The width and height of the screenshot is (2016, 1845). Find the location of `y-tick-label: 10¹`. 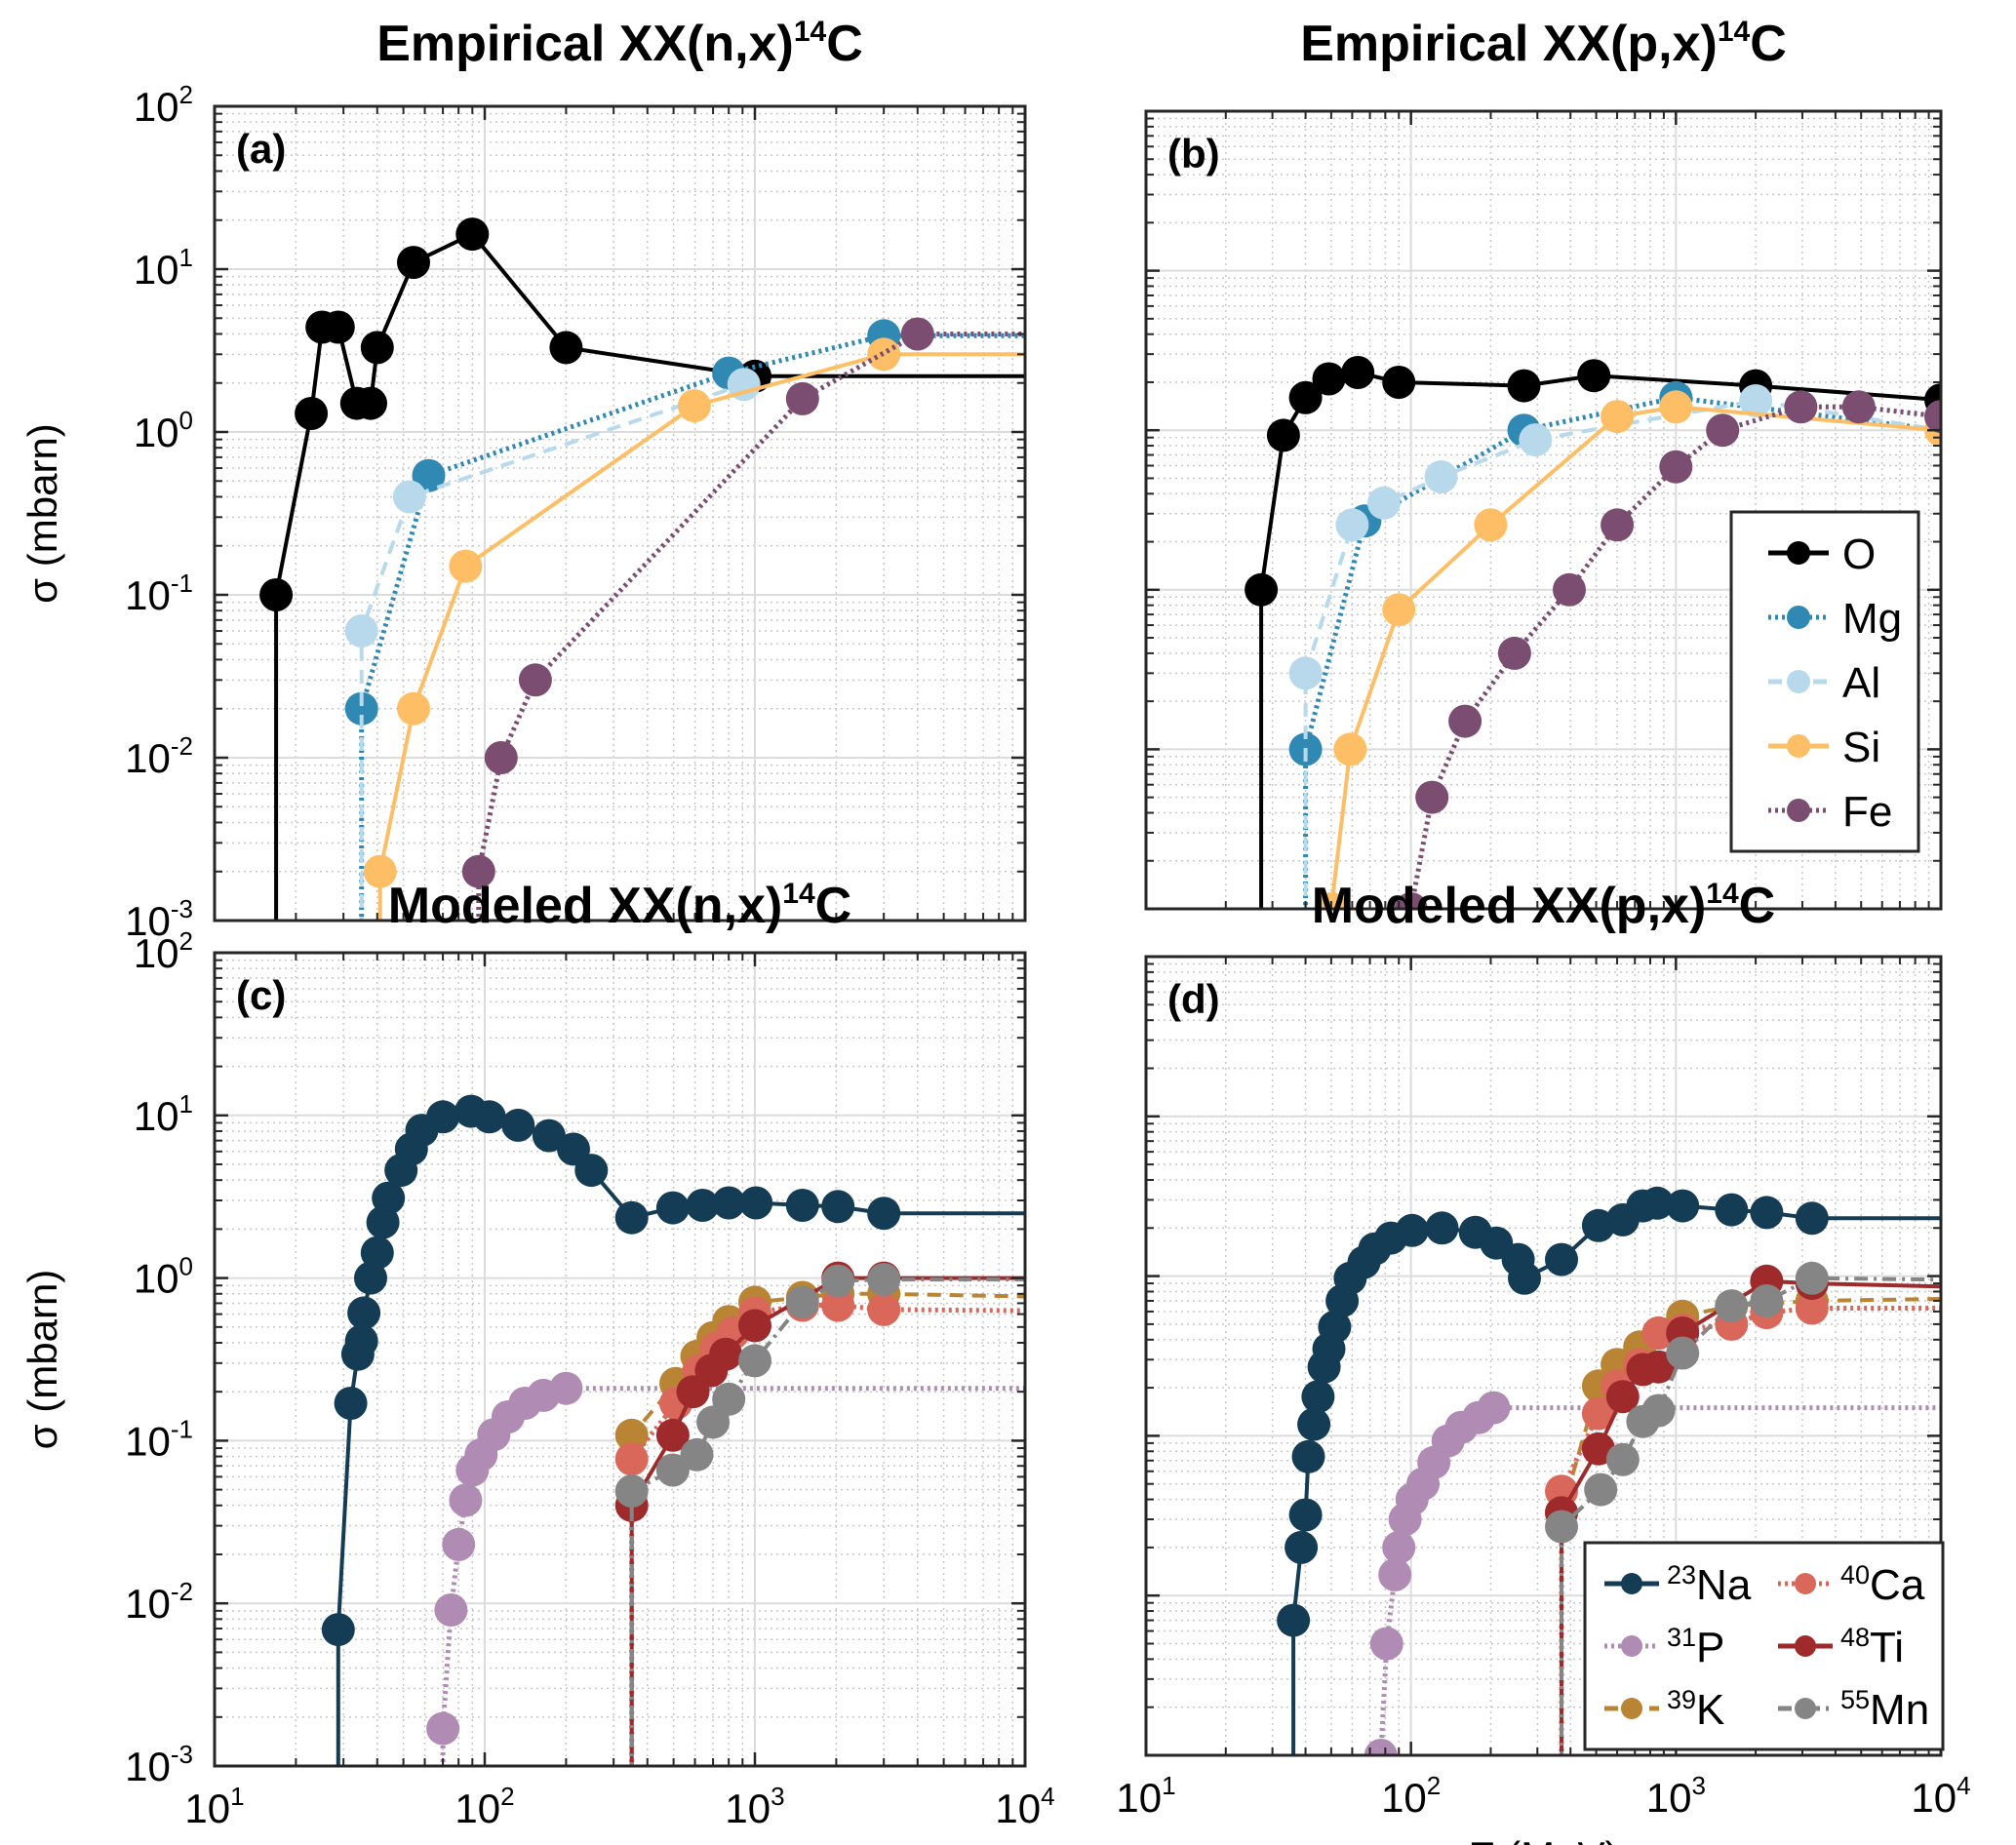

y-tick-label: 10¹ is located at coordinates (163, 268).